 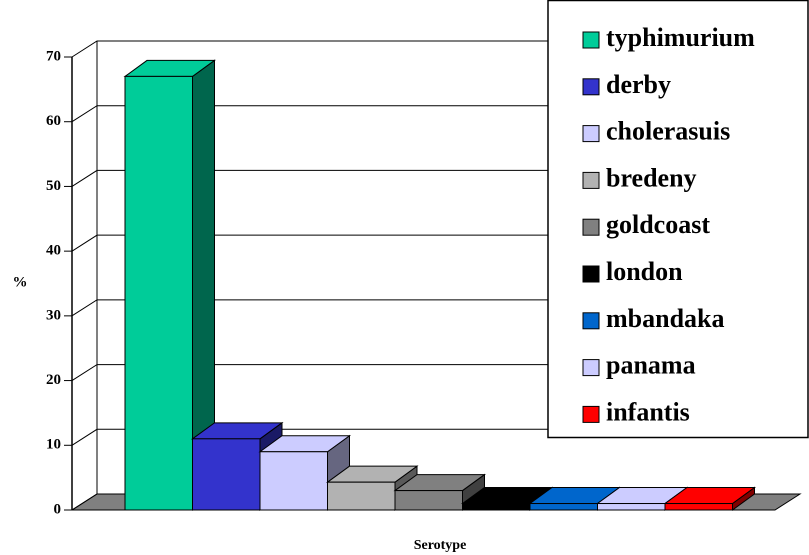 What do you see at coordinates (665, 318) in the screenshot?
I see `legend-label: mbandaka` at bounding box center [665, 318].